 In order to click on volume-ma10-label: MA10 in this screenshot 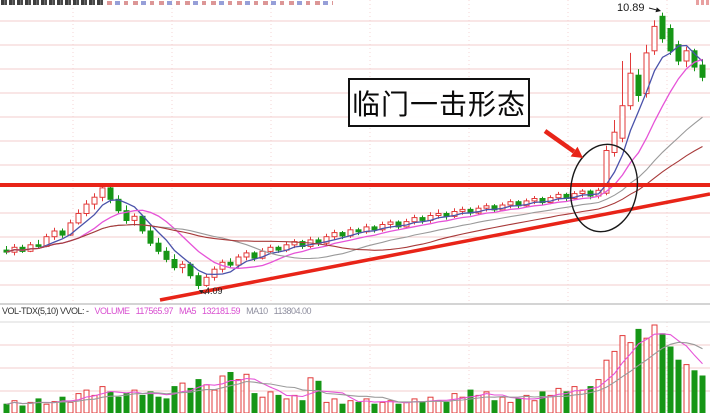, I will do `click(257, 311)`.